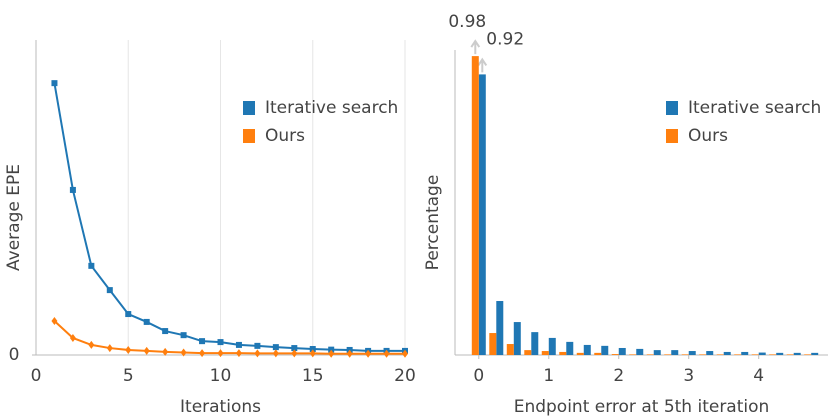  I want to click on data-label: 0.92, so click(505, 39).